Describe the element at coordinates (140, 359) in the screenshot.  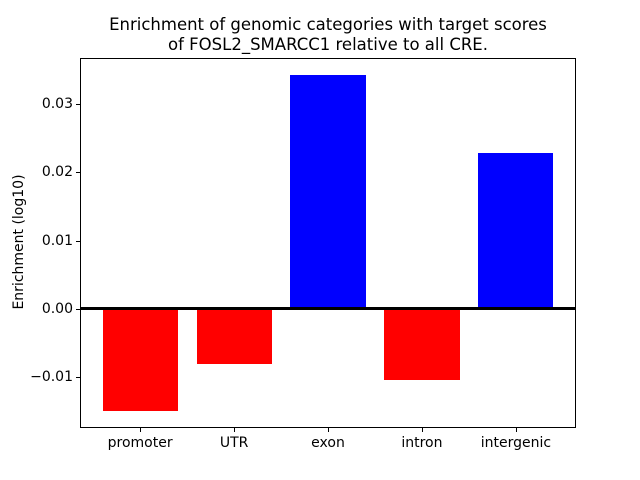
I see `bar-promoter` at that location.